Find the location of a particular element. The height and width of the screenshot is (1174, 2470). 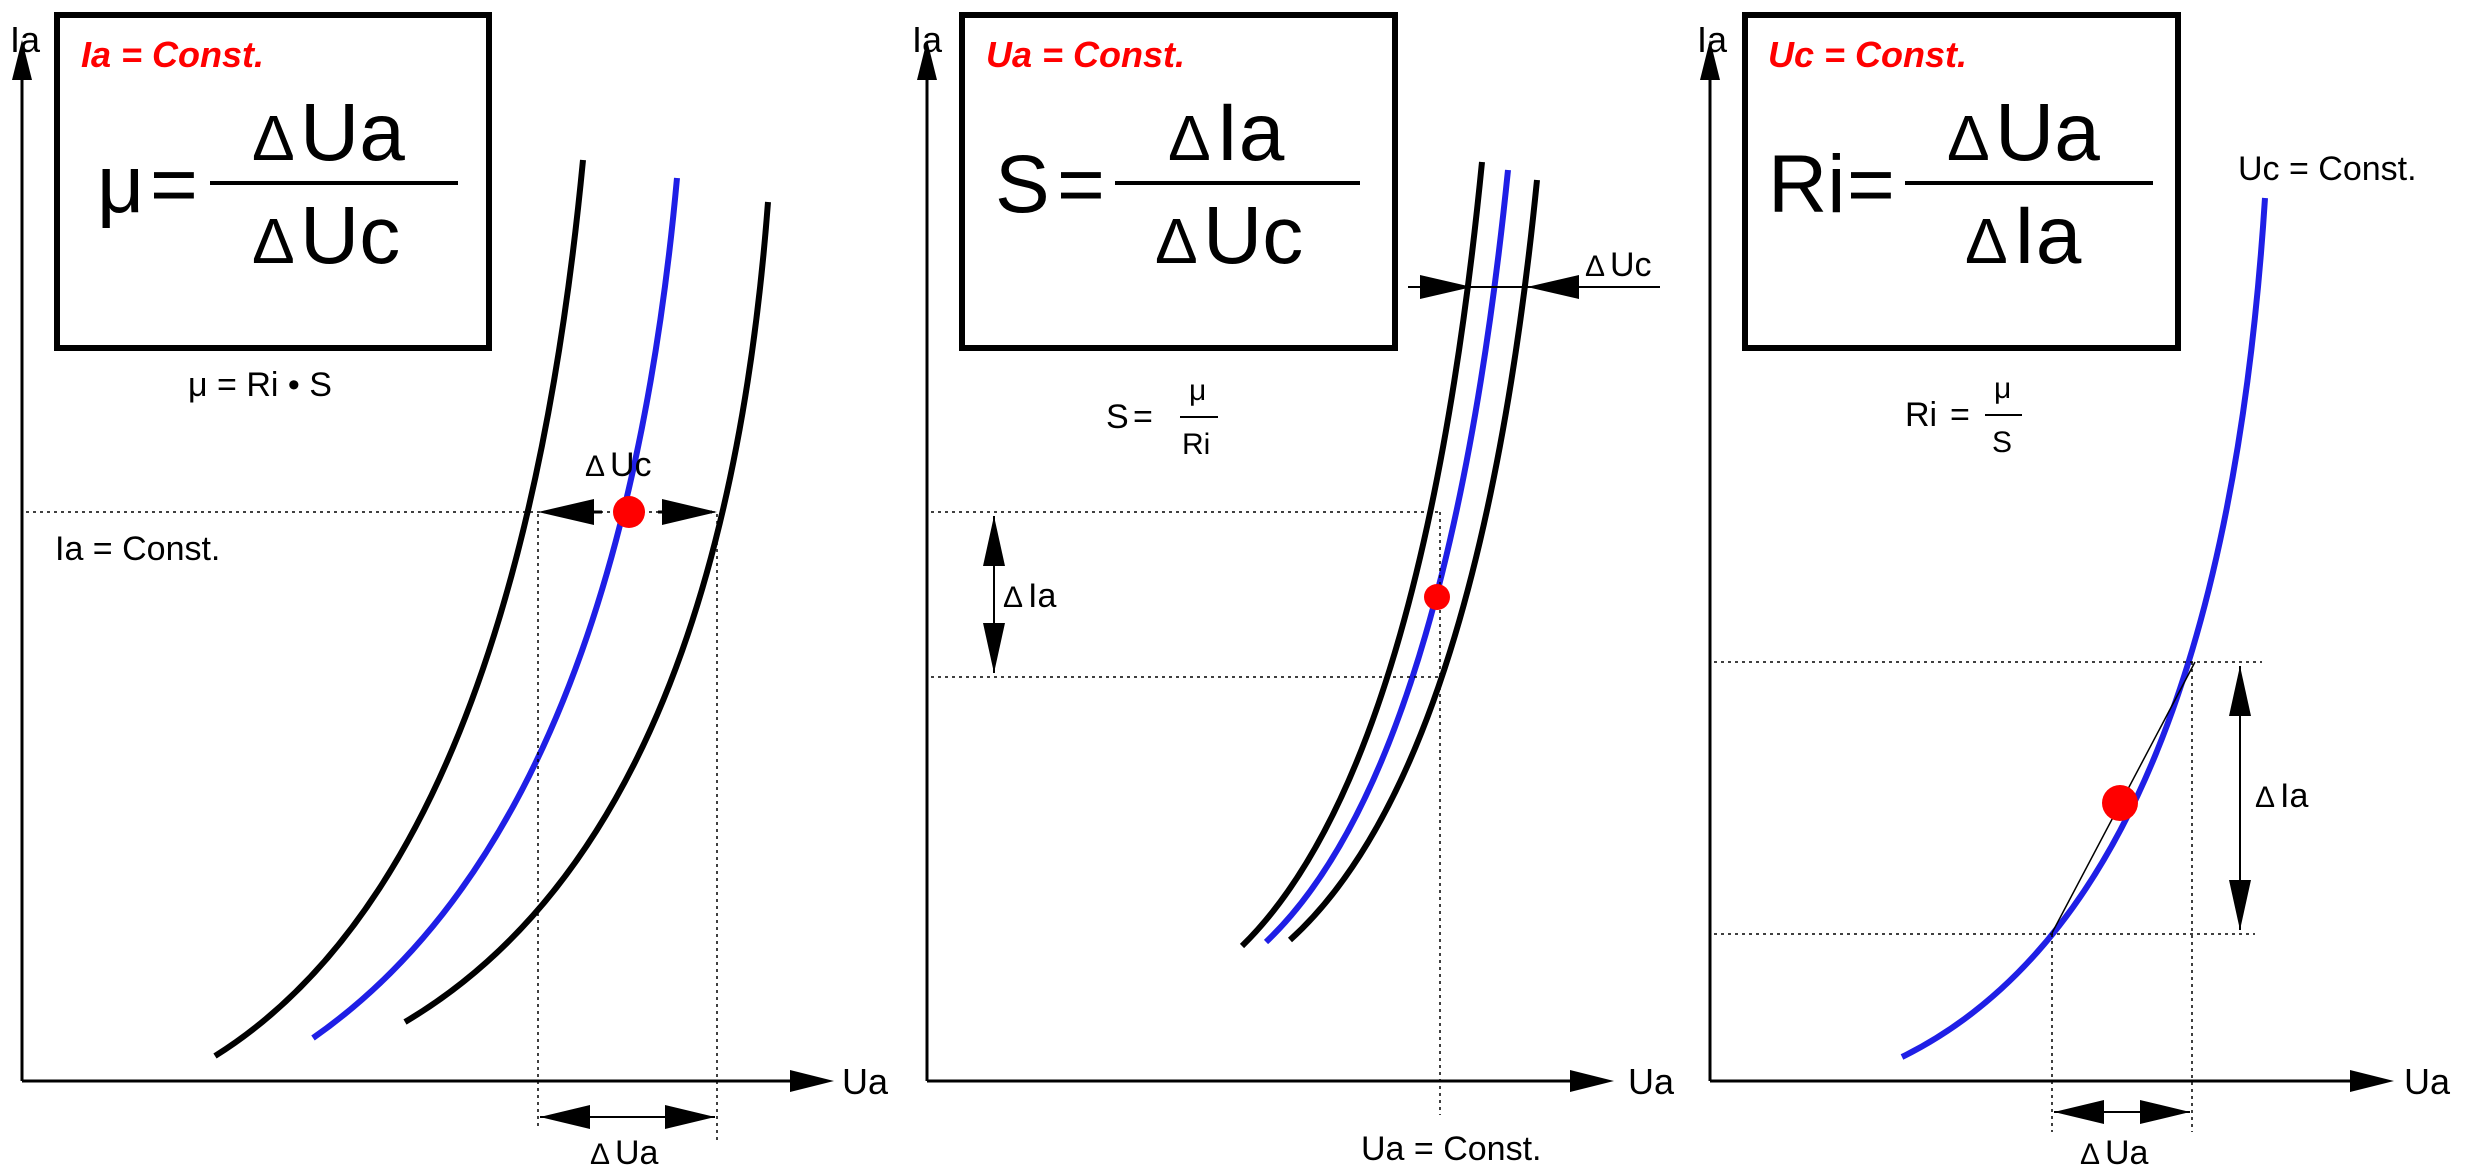

condition-label: Uc = Const. is located at coordinates (1867, 54).